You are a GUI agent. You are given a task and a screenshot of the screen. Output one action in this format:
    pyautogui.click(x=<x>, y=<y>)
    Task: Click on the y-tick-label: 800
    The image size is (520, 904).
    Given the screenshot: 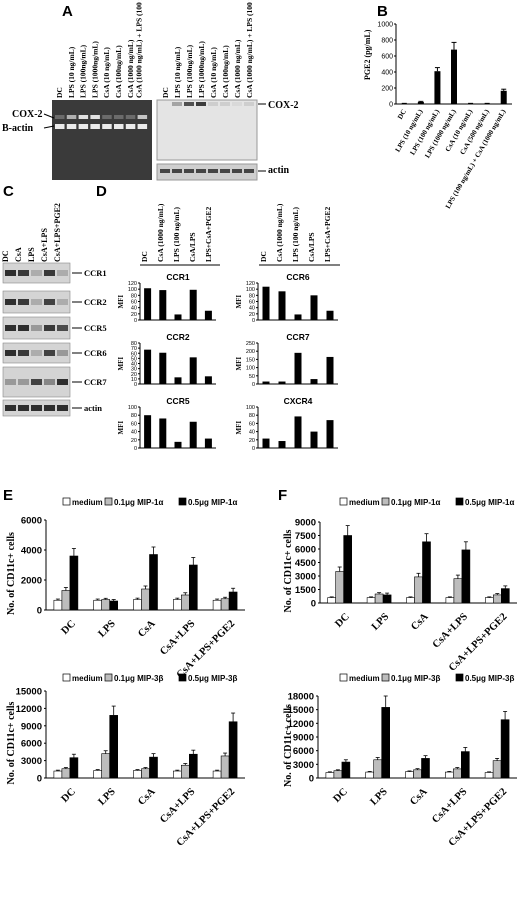 What is the action you would take?
    pyautogui.click(x=387, y=41)
    